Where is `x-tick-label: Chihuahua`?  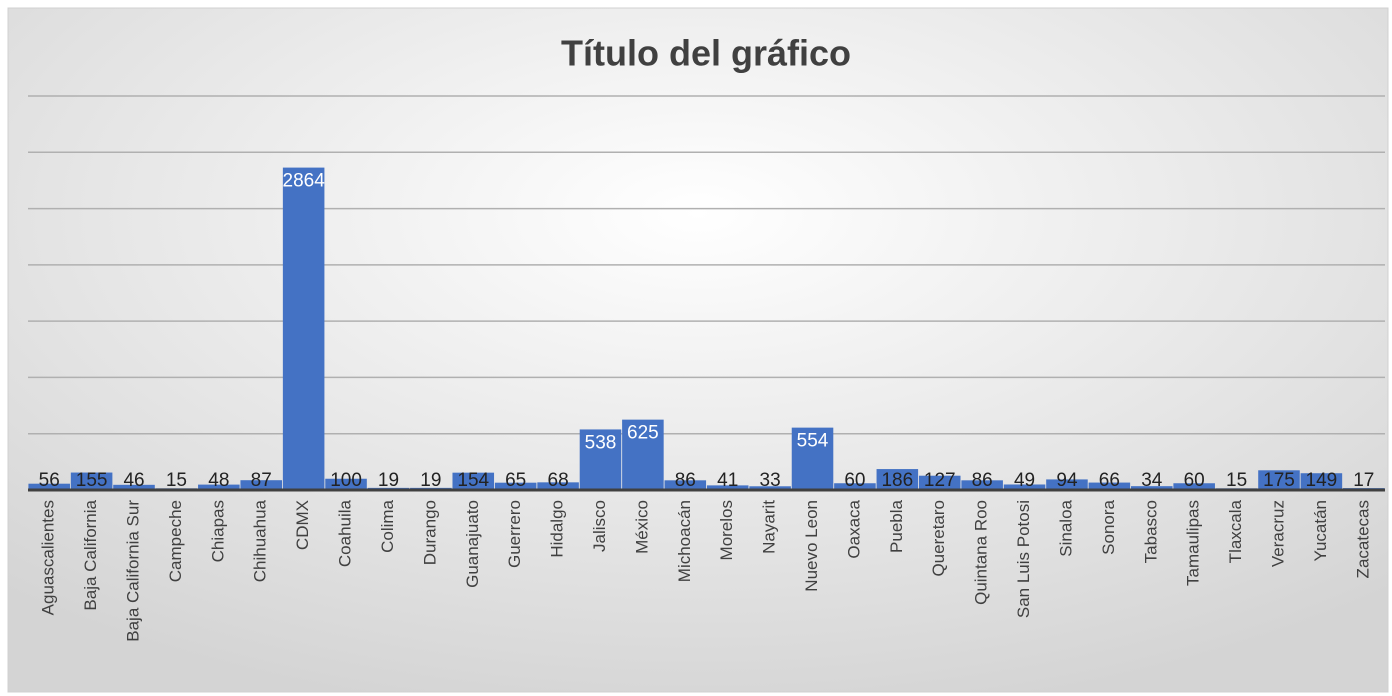 x-tick-label: Chihuahua is located at coordinates (260, 540).